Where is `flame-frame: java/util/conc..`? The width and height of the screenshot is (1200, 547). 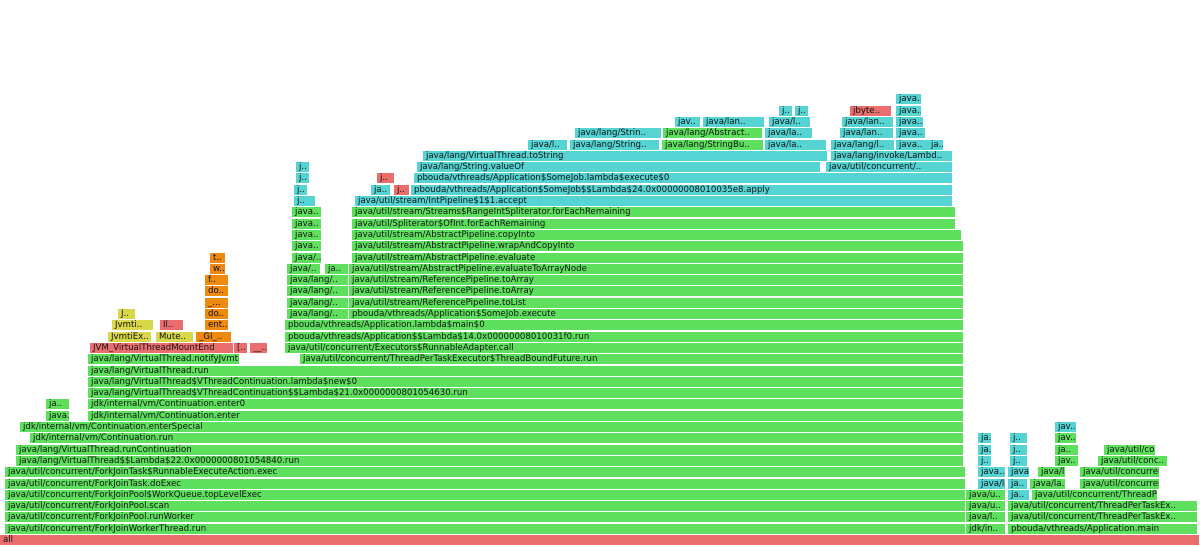
flame-frame: java/util/conc.. is located at coordinates (1133, 460).